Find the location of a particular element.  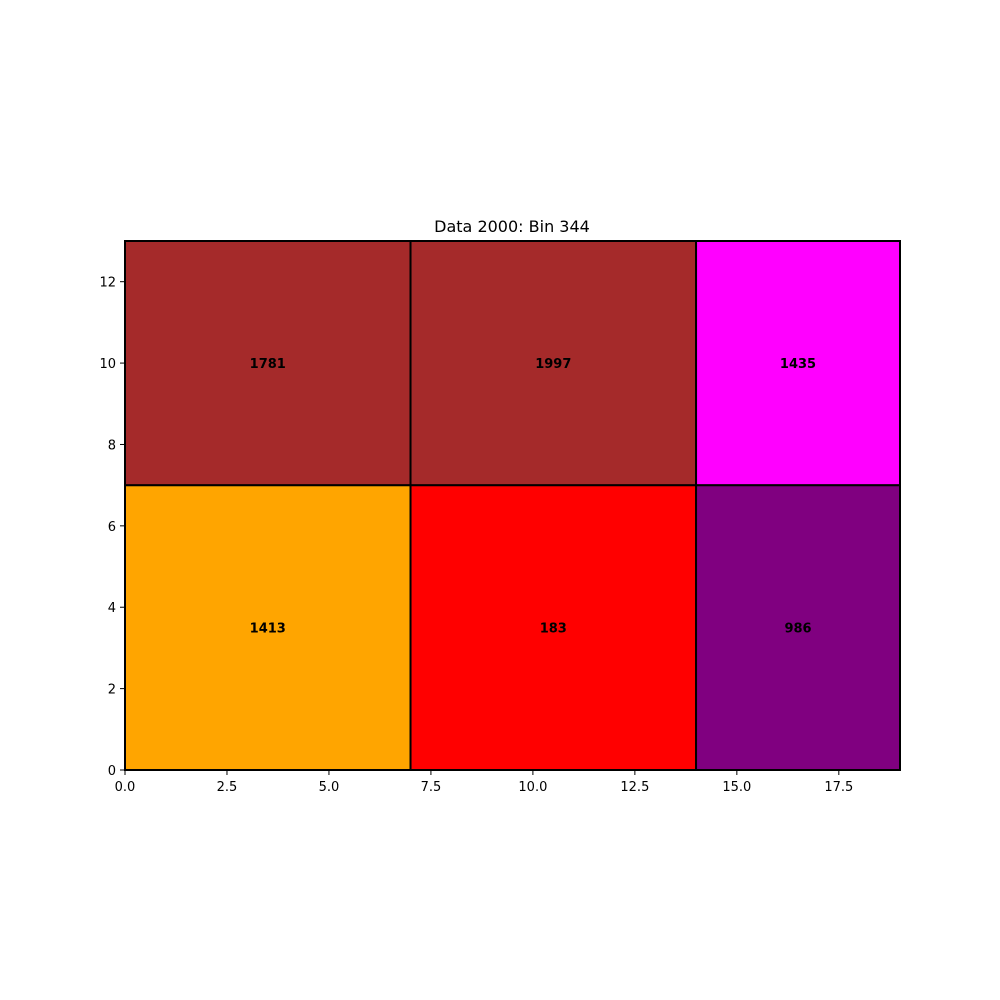

y-tick-label: 8 is located at coordinates (112, 445).